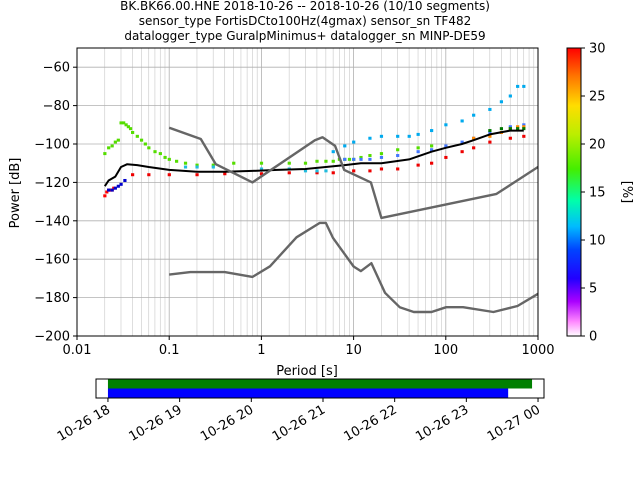 Image resolution: width=640 pixels, height=480 pixels. Describe the element at coordinates (308, 393) in the screenshot. I see `availability-bar` at that location.